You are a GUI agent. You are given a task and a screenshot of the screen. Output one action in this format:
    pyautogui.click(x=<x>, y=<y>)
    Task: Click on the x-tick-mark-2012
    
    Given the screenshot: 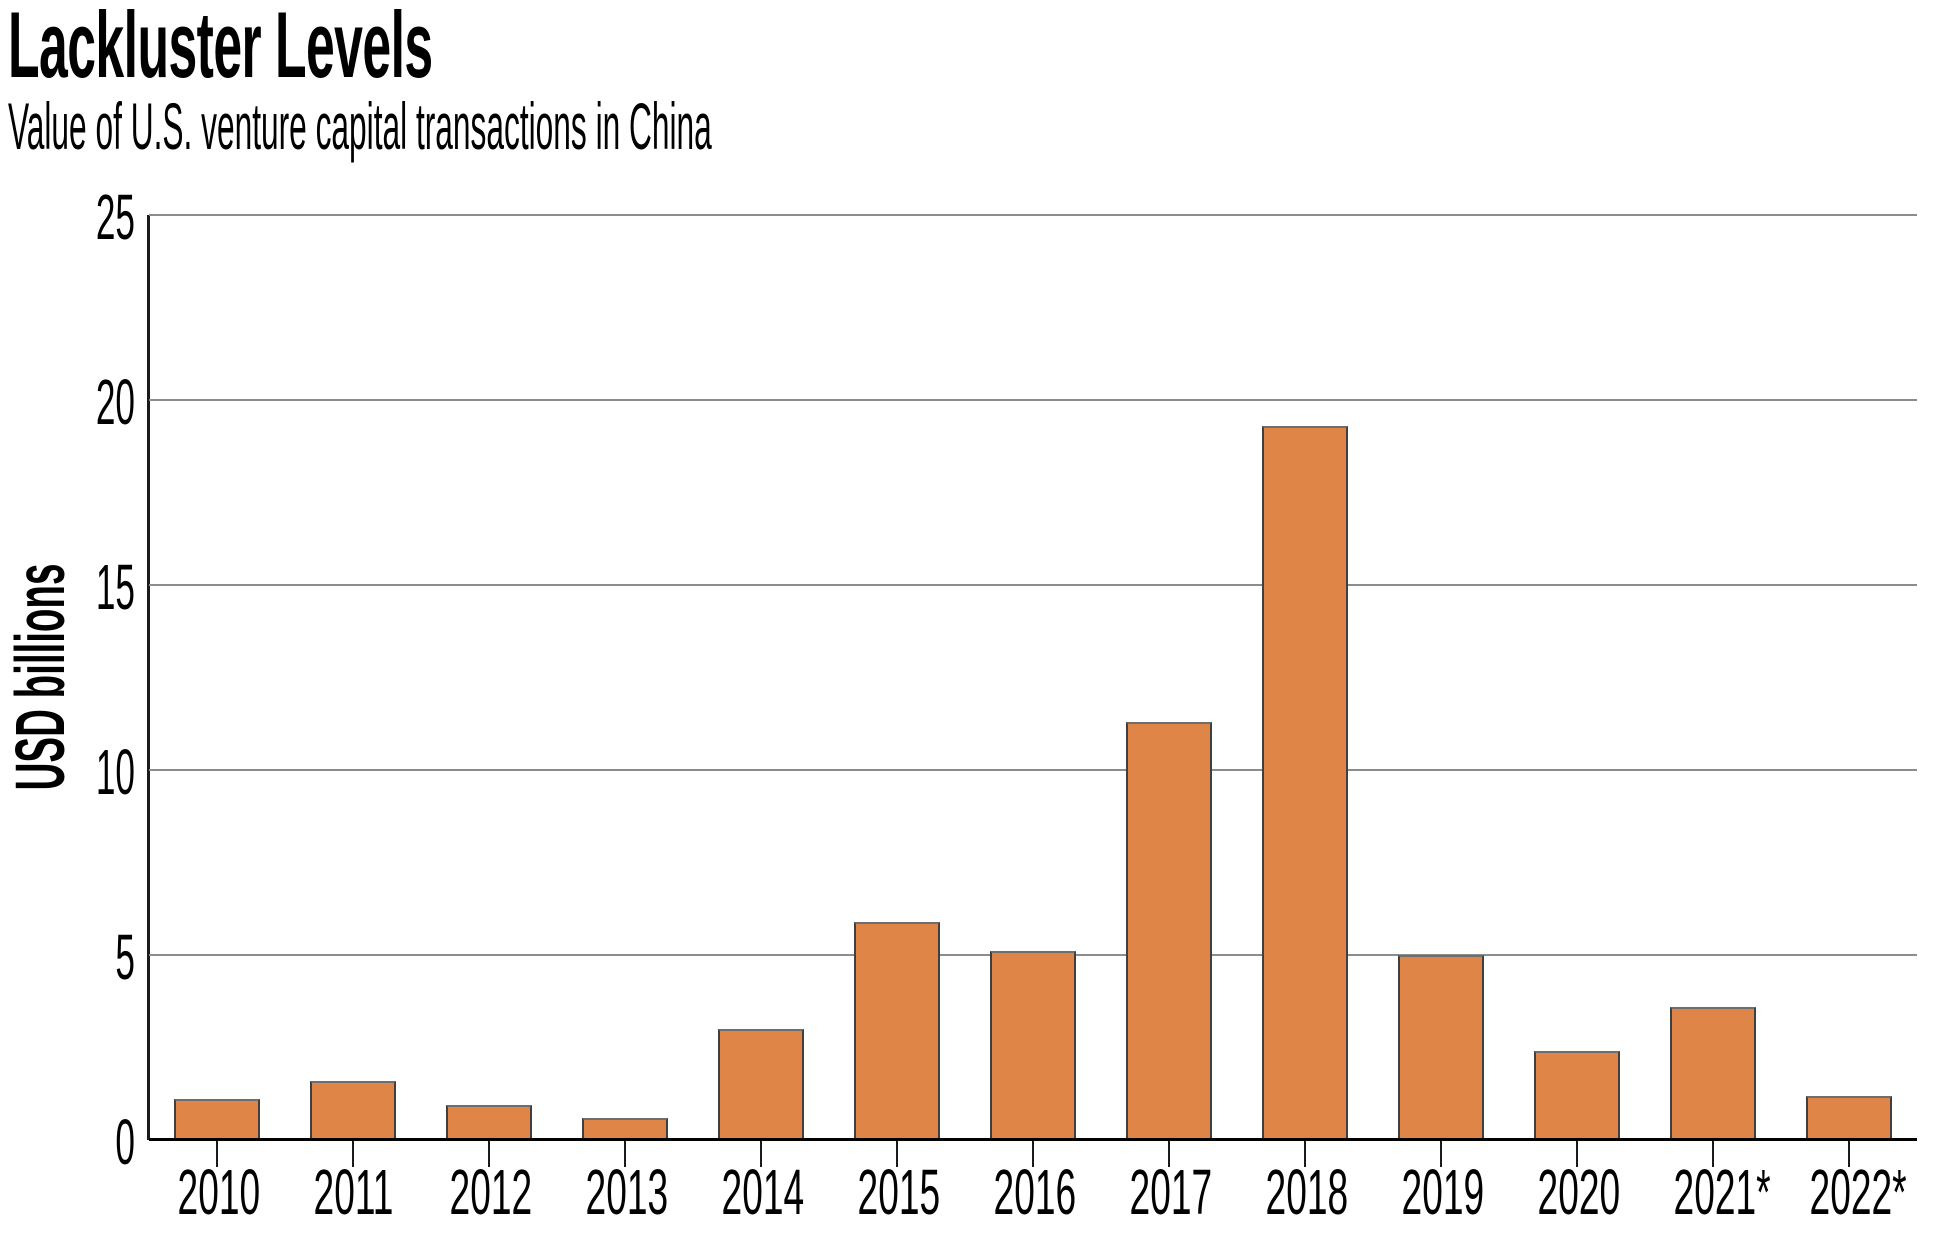 What is the action you would take?
    pyautogui.click(x=489, y=1153)
    